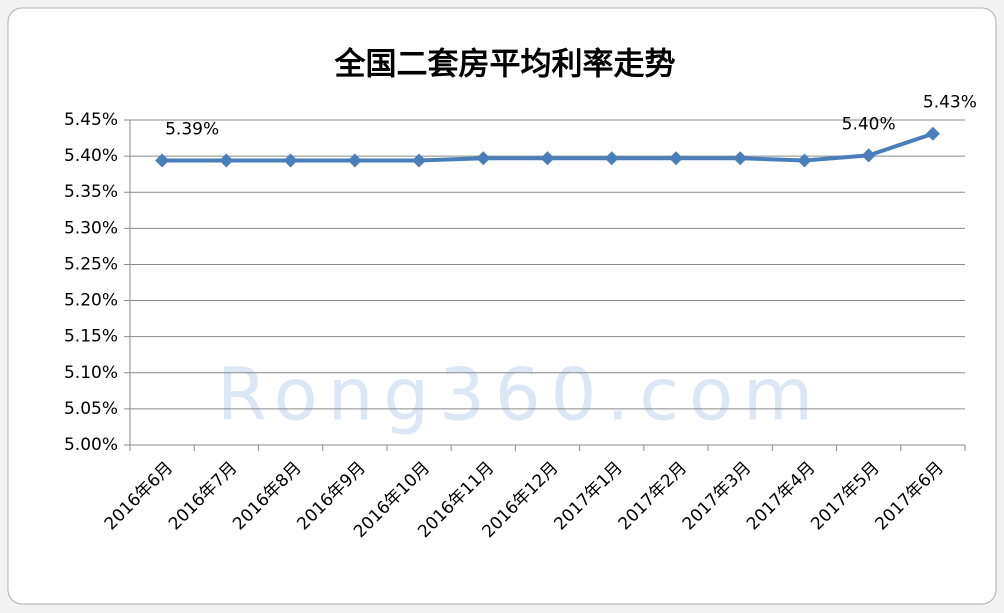  Describe the element at coordinates (91, 192) in the screenshot. I see `y-tick-label: 5.35%` at that location.